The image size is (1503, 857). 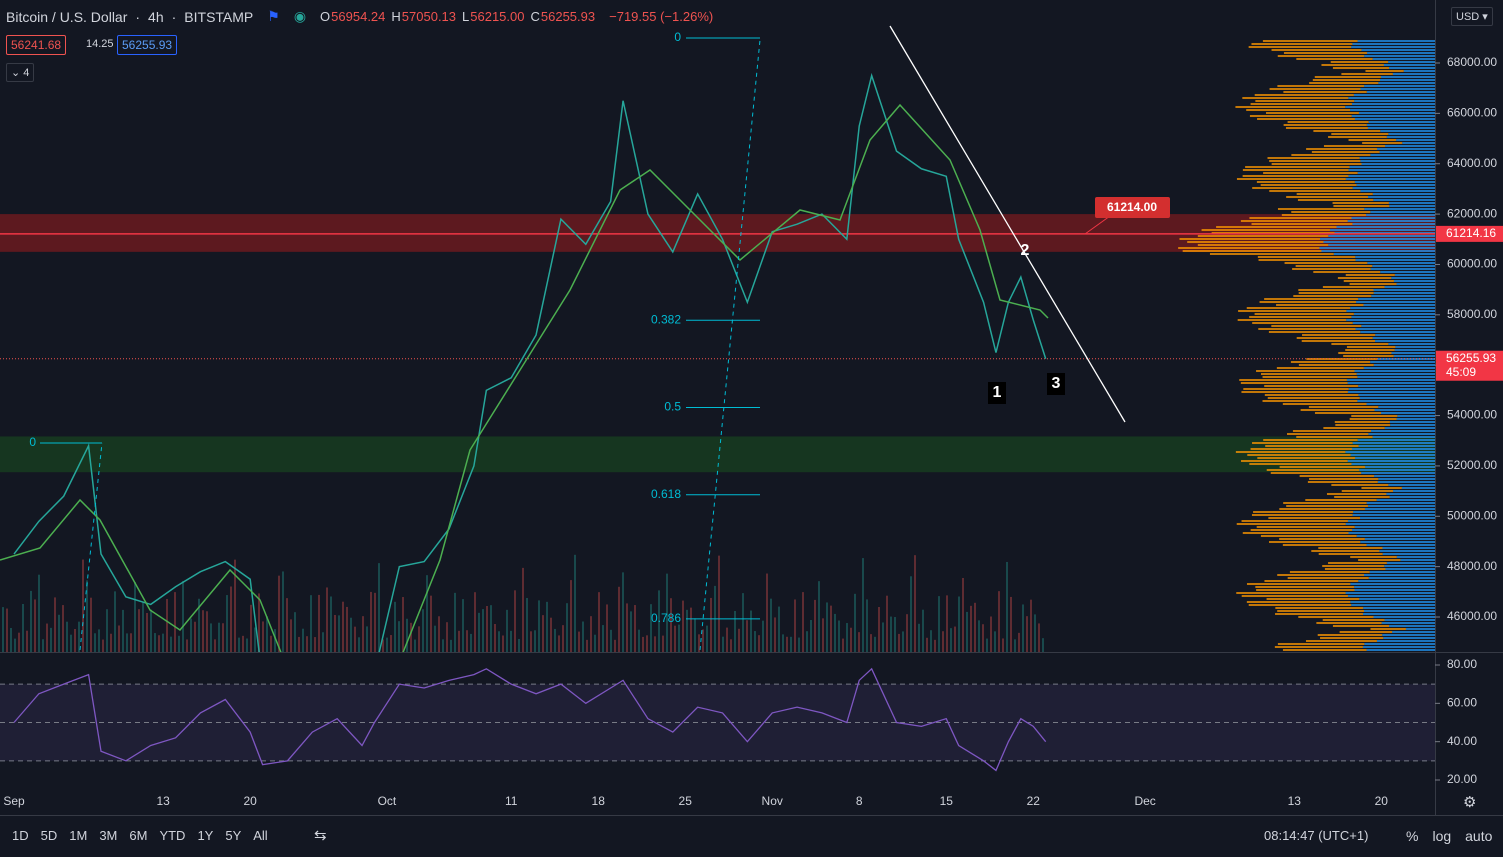 I want to click on price-tick-label: 54000.00, so click(x=1472, y=415).